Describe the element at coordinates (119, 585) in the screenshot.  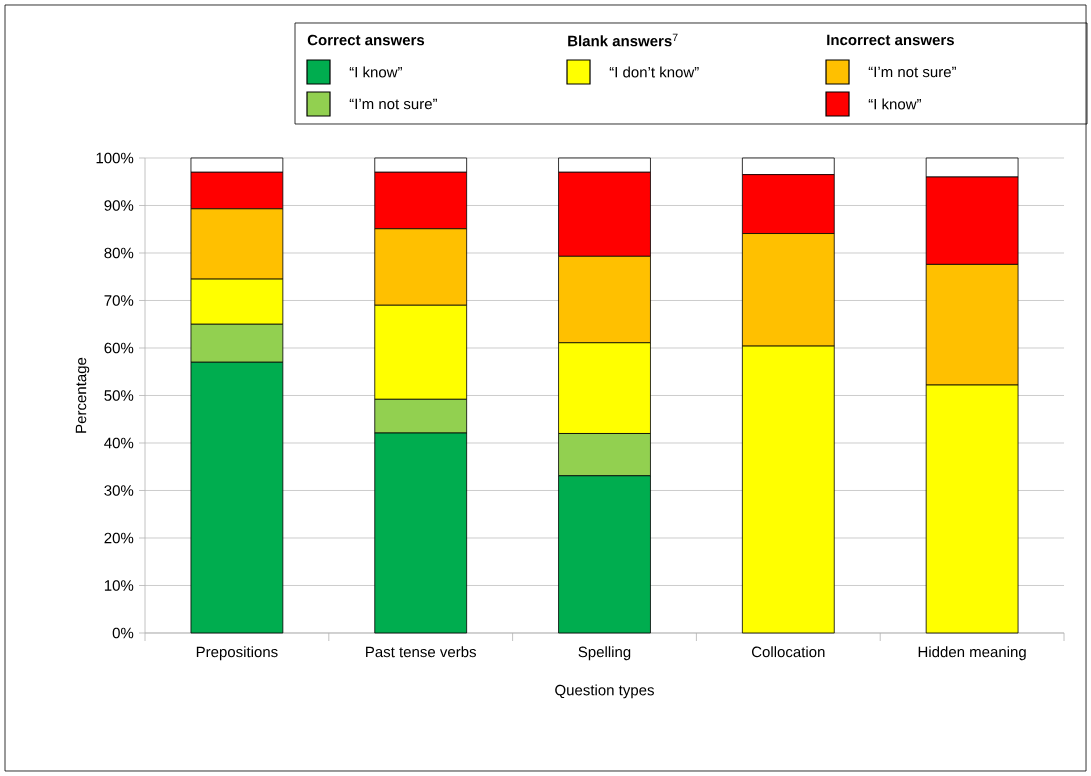
I see `y-tick-label: 10%` at that location.